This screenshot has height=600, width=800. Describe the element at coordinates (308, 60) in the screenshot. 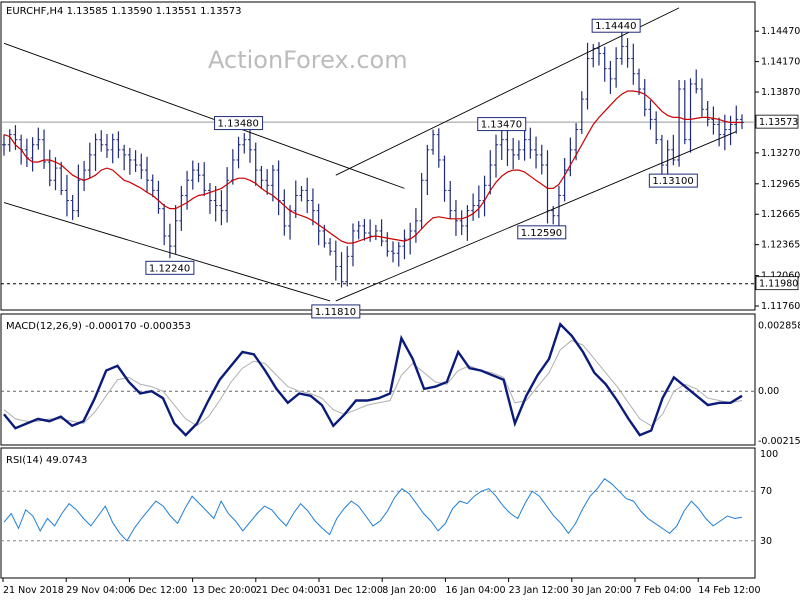

I see `watermark: ActionForex.com` at that location.